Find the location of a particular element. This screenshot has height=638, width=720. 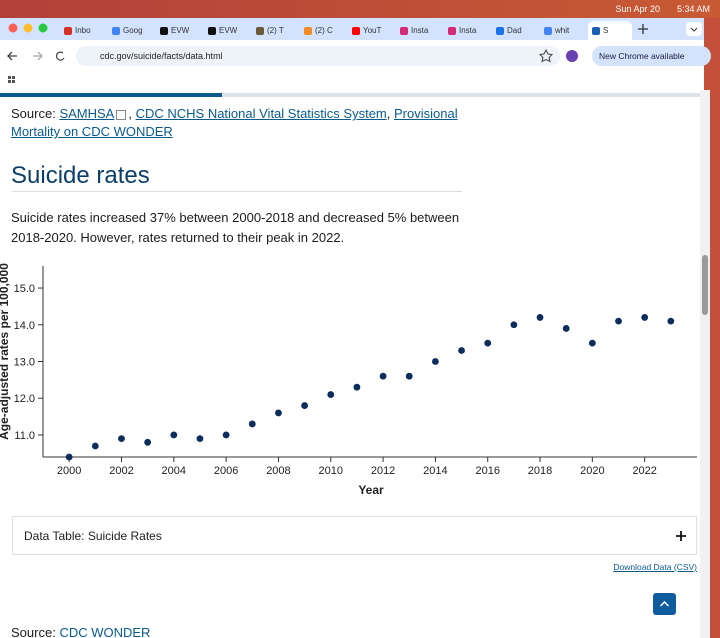

x-tick-label: 2018 is located at coordinates (540, 471).